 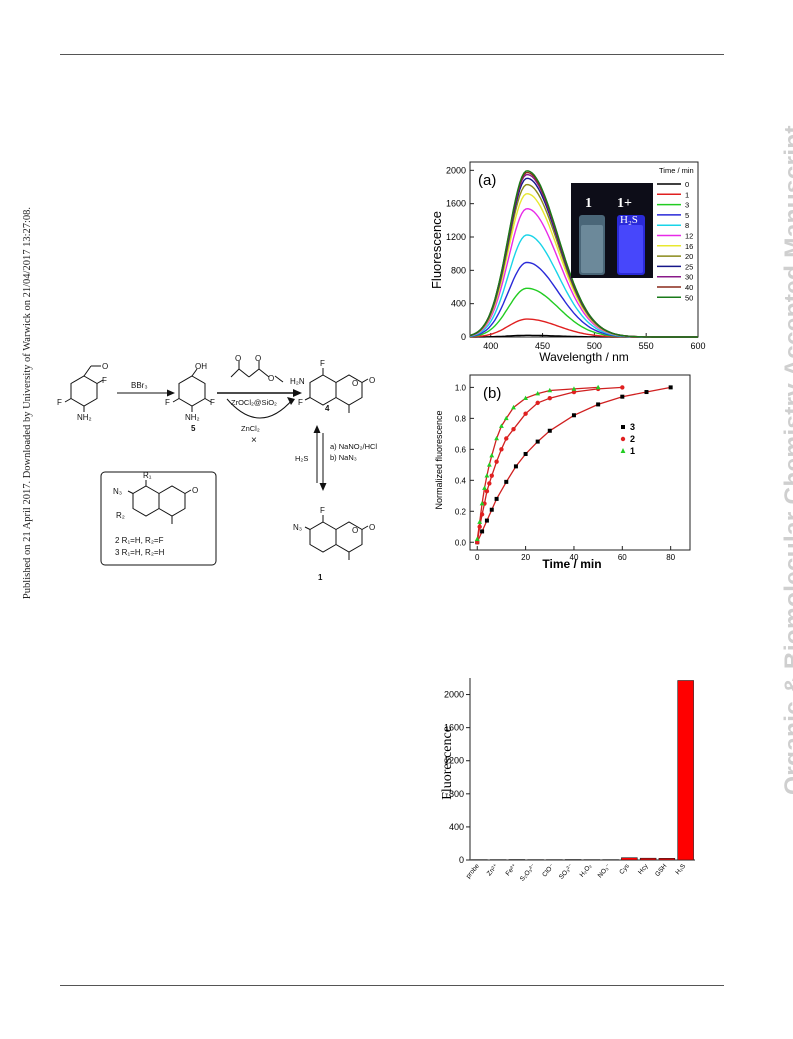 I want to click on bottom-rule, so click(x=392, y=985).